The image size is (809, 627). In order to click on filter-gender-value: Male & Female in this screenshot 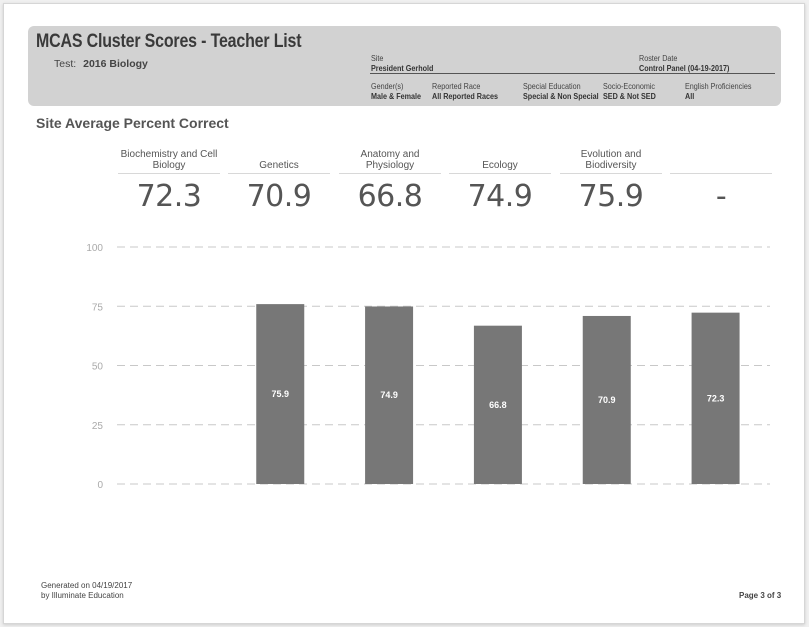, I will do `click(396, 96)`.